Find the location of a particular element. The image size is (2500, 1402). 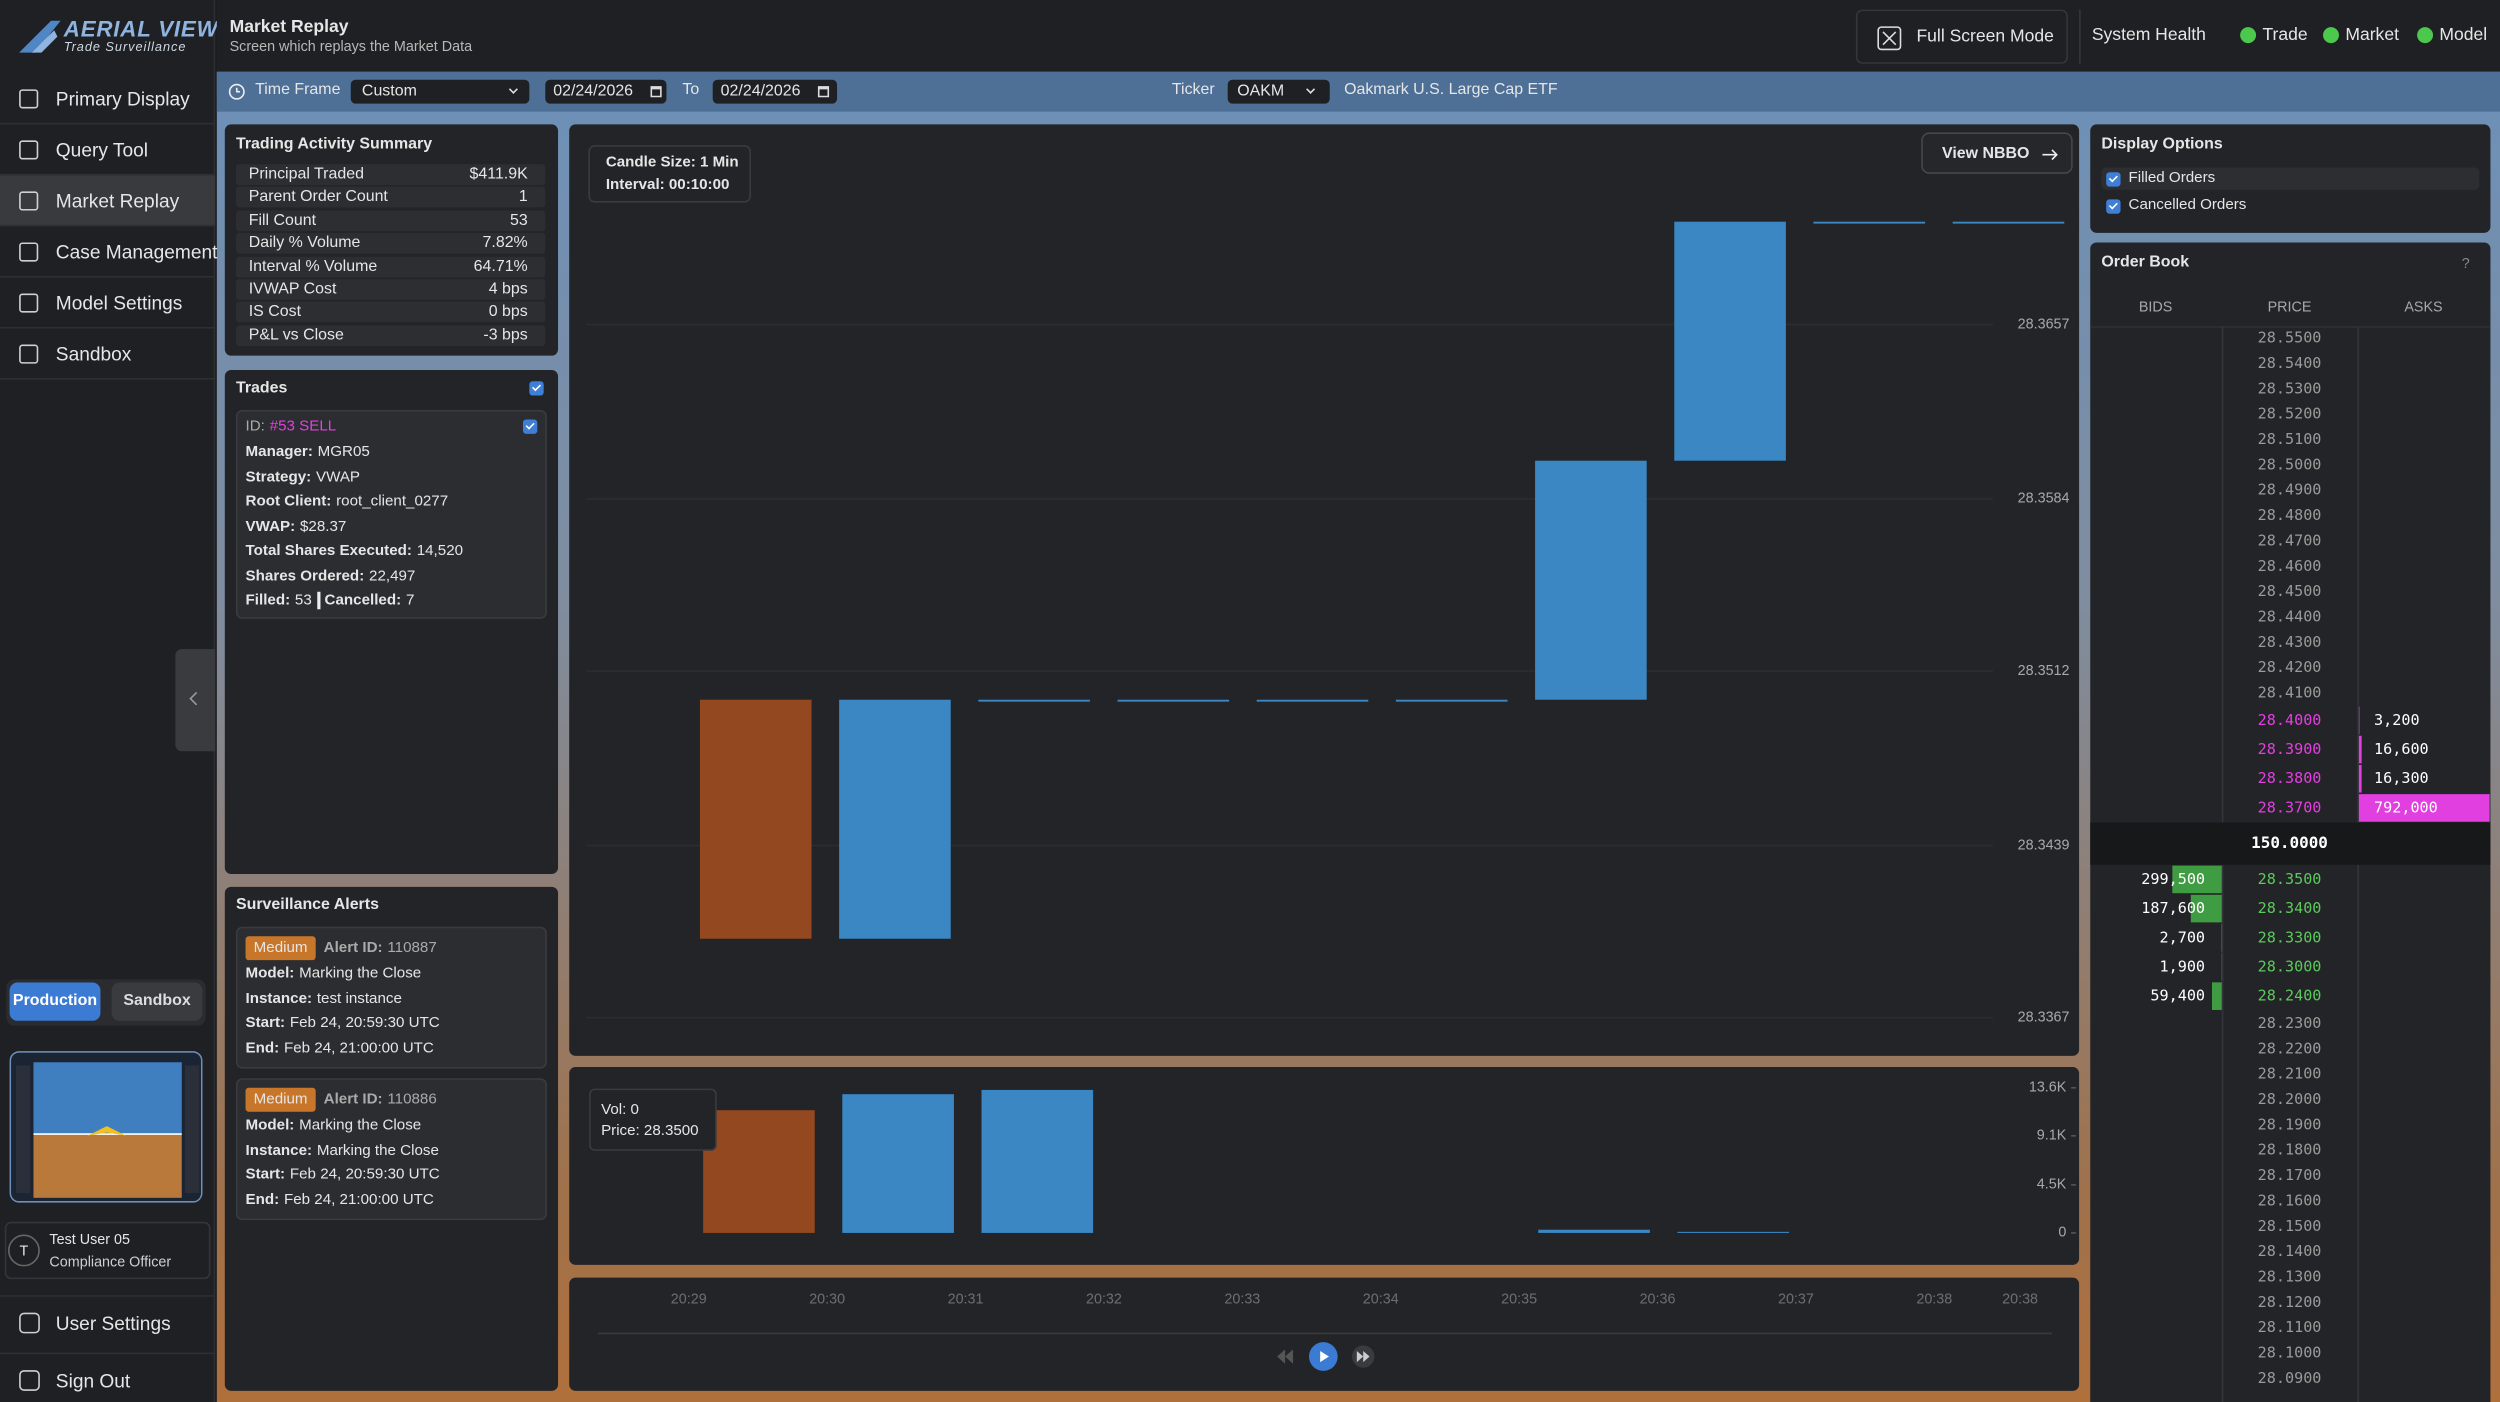

field-label: Manager: is located at coordinates (279, 452).